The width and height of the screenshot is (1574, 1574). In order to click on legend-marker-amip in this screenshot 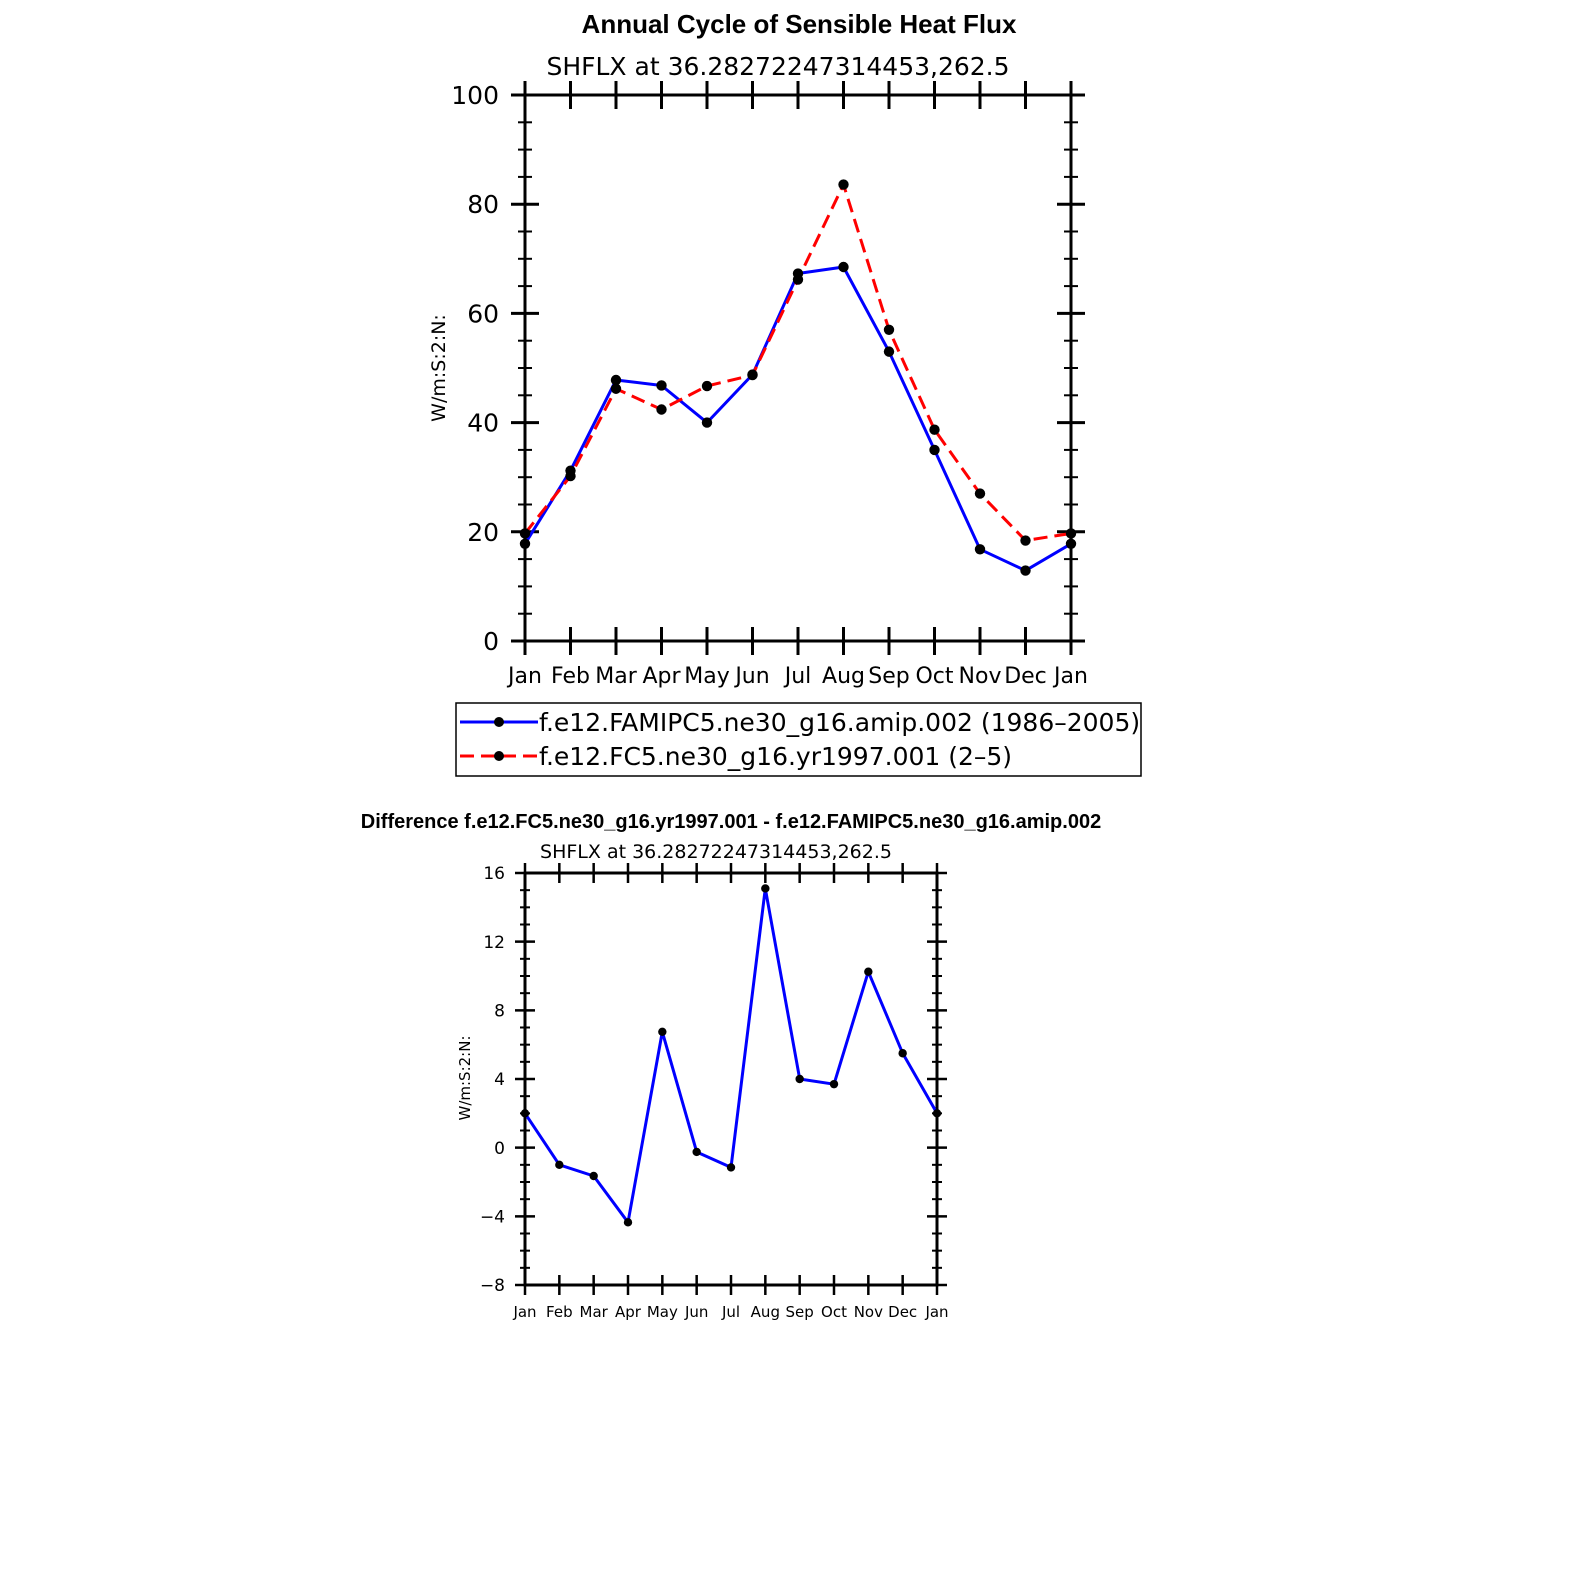, I will do `click(499, 722)`.